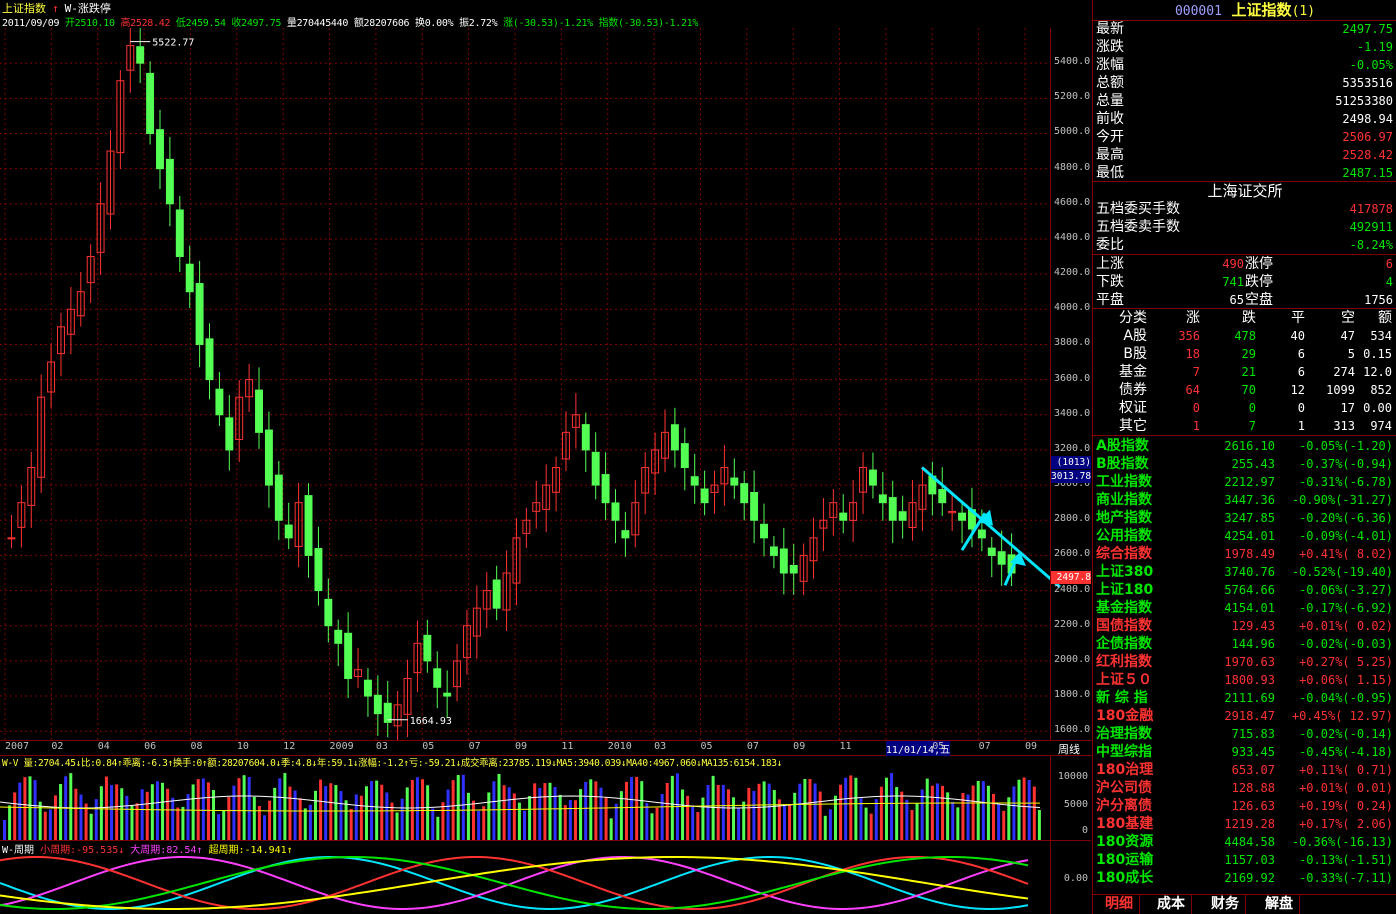 This screenshot has width=1396, height=914. What do you see at coordinates (1075, 878) in the screenshot?
I see `cycle-tick: 0.00` at bounding box center [1075, 878].